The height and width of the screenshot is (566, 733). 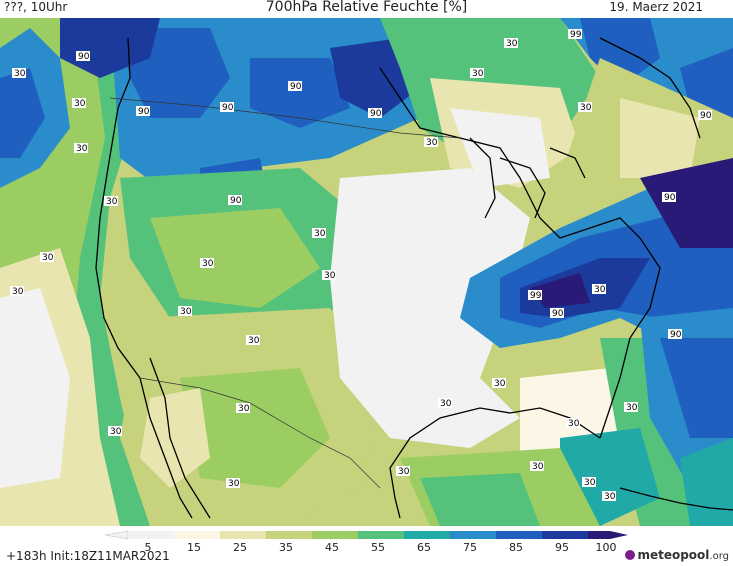 I want to click on legend-tick: 65, so click(x=424, y=547).